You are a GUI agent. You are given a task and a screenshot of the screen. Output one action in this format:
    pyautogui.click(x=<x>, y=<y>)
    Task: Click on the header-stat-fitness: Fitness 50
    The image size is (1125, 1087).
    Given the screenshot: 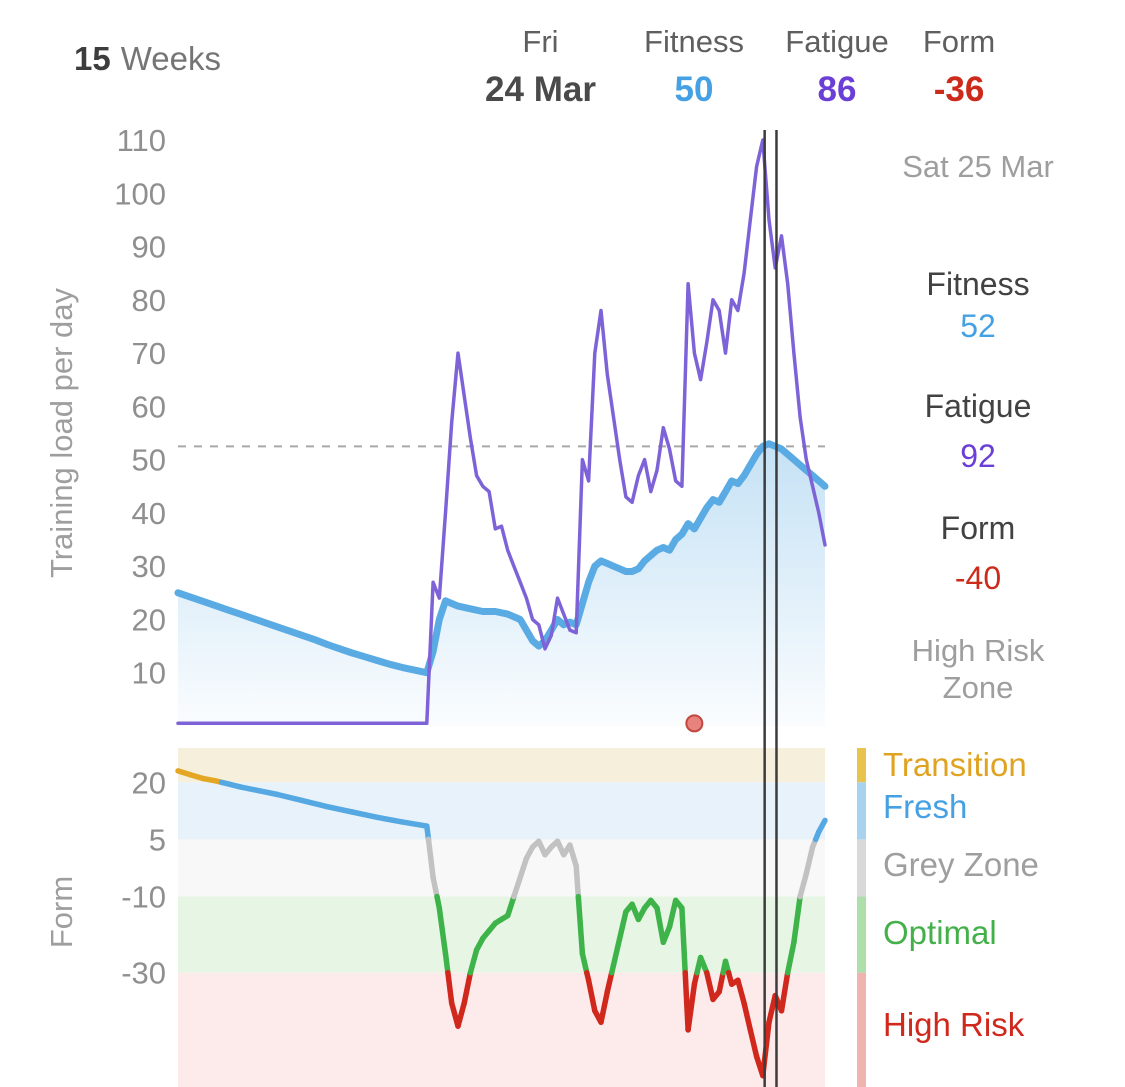 What is the action you would take?
    pyautogui.click(x=694, y=67)
    